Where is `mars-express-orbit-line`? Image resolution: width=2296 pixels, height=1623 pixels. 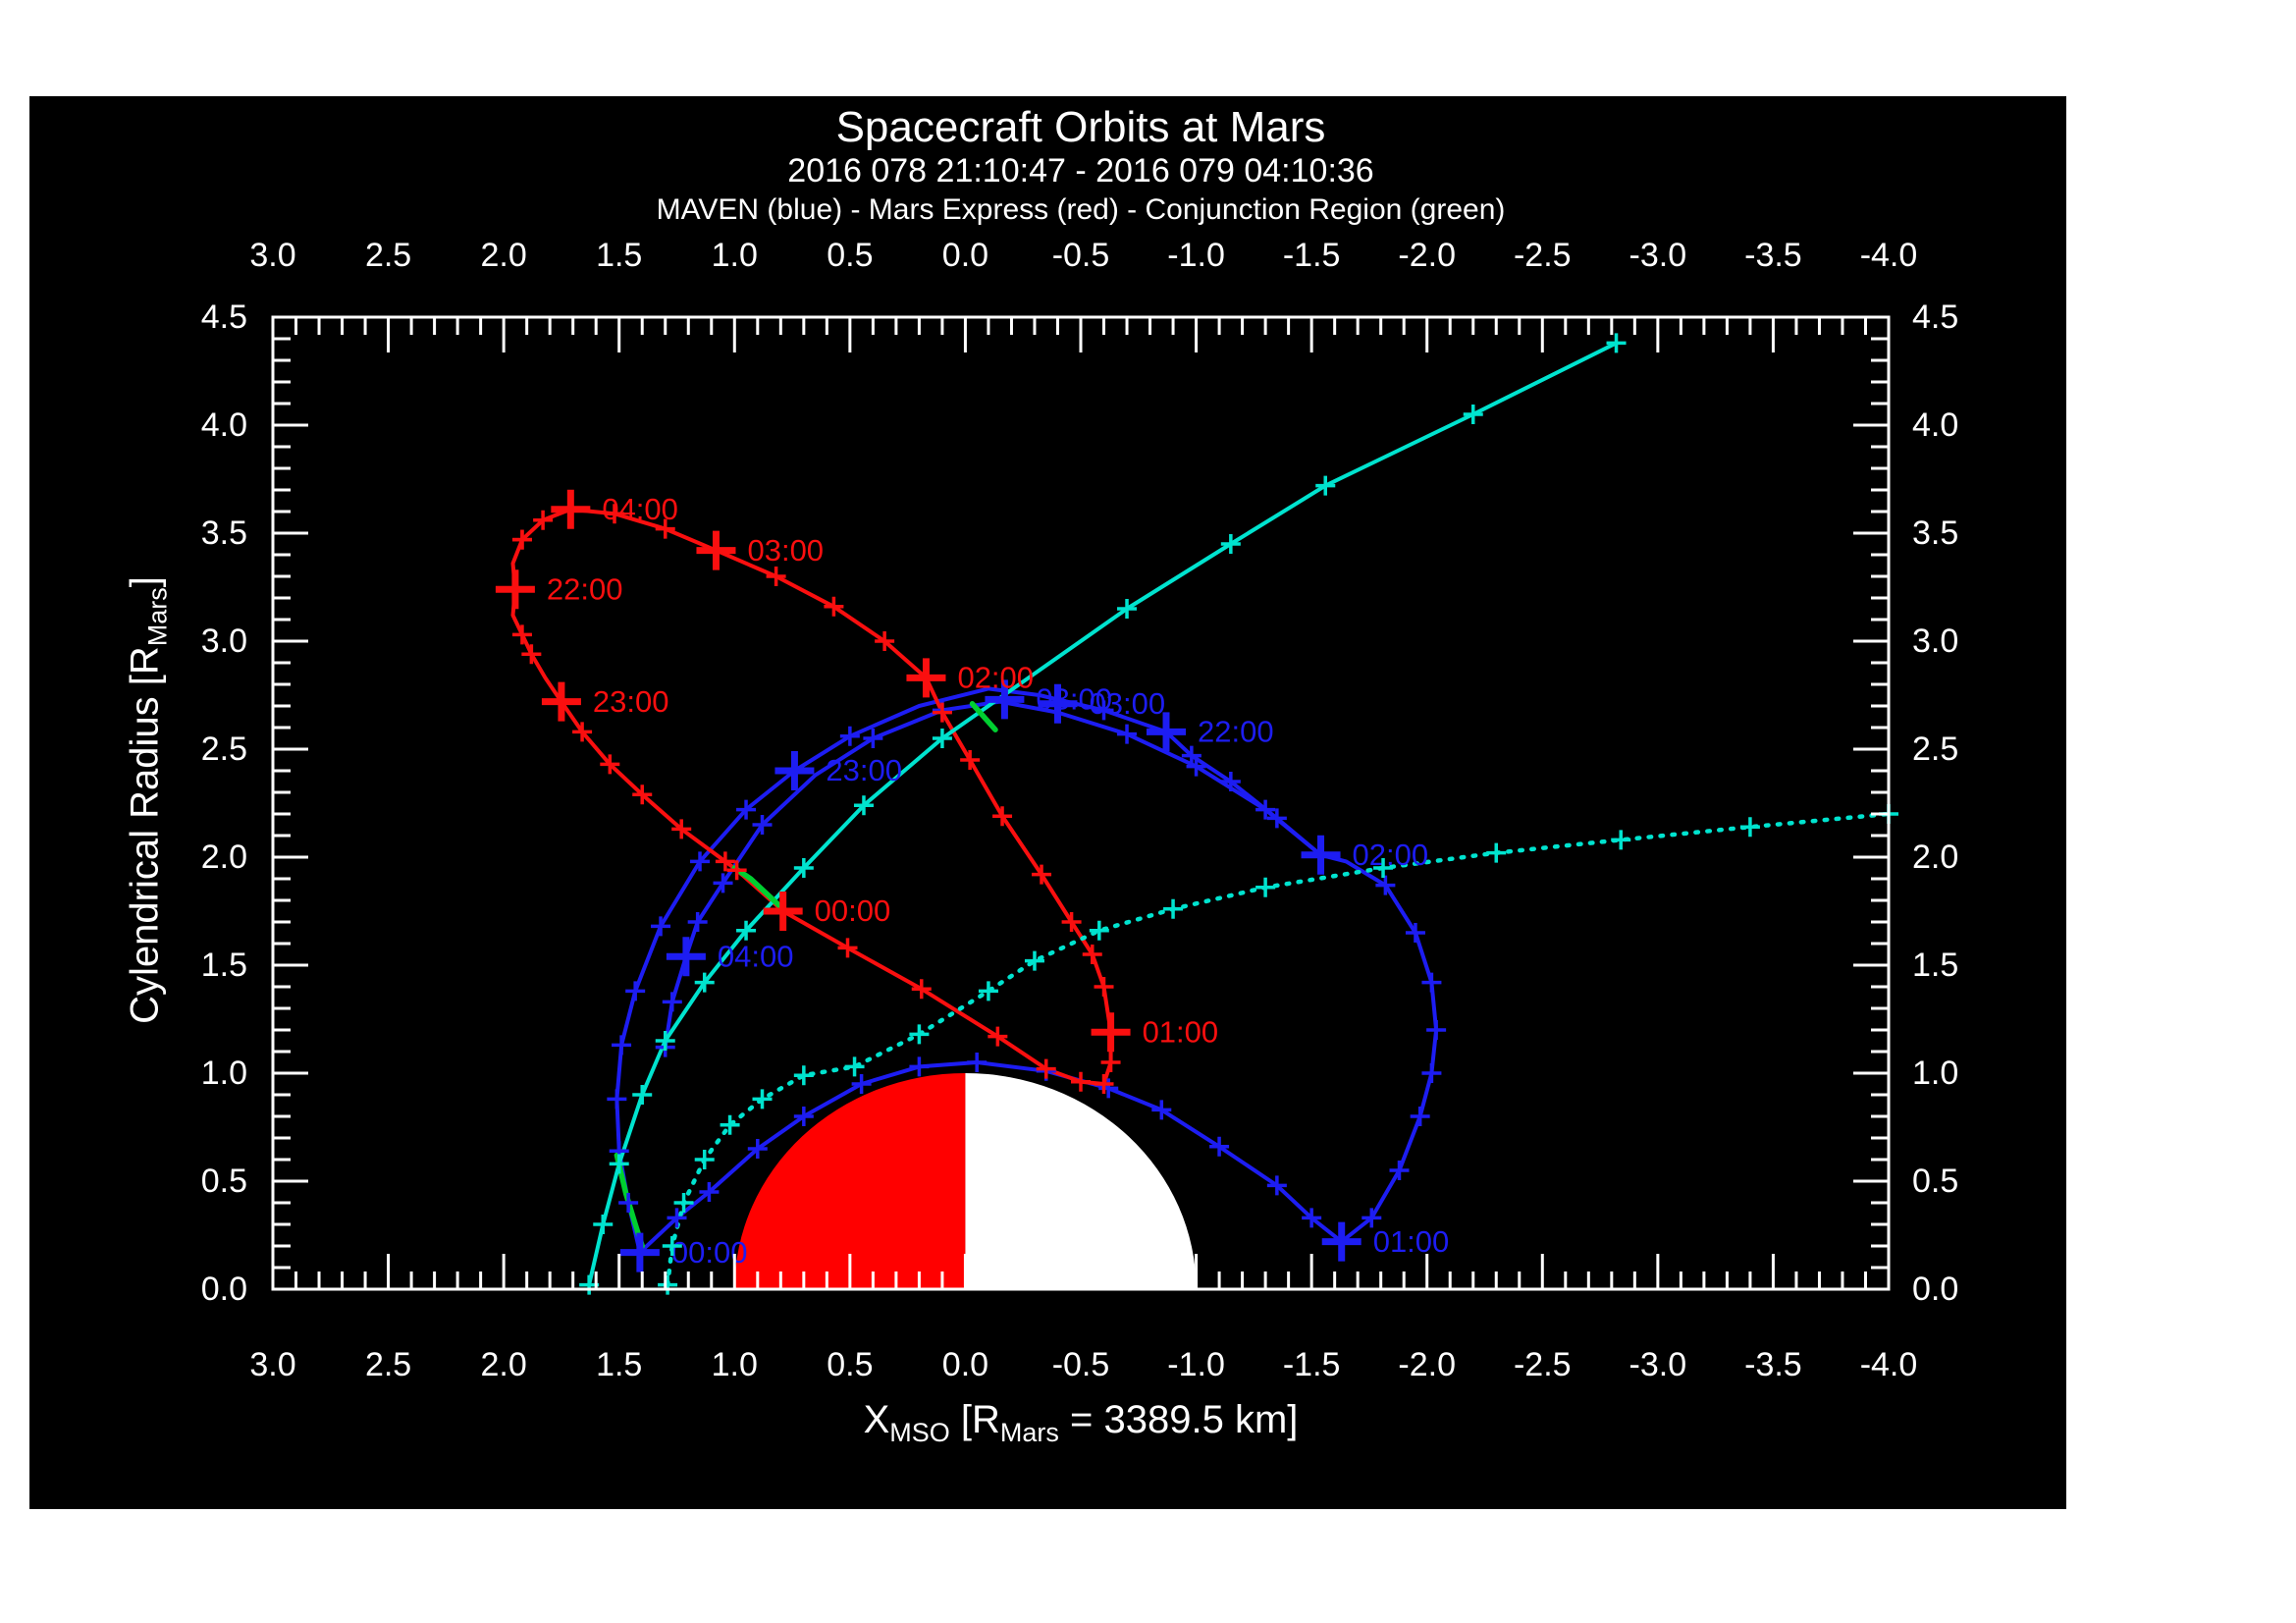 mars-express-orbit-line is located at coordinates (811, 796).